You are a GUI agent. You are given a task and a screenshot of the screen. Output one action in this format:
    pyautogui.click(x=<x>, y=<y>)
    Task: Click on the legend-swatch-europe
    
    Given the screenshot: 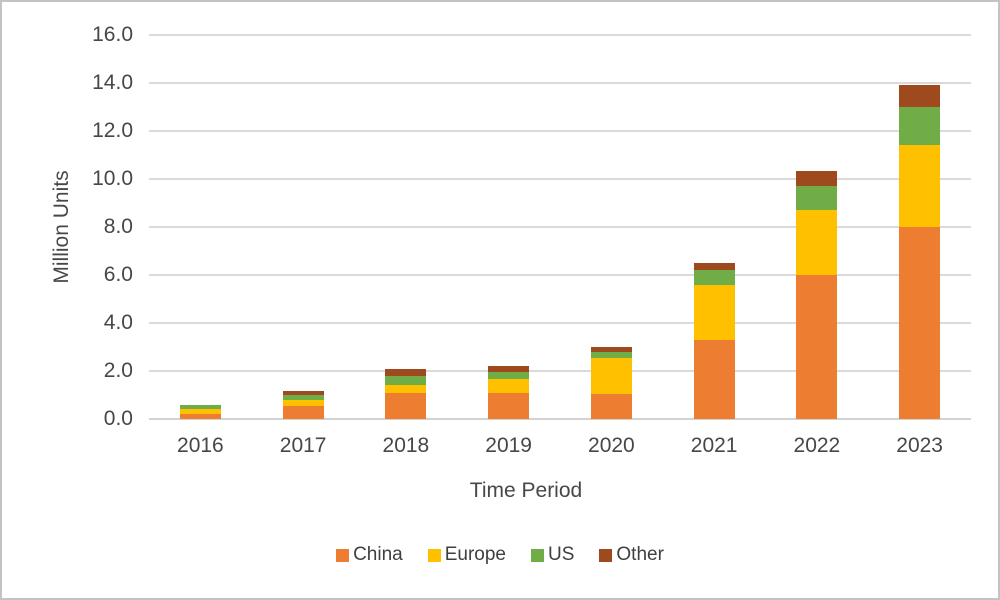 What is the action you would take?
    pyautogui.click(x=434, y=555)
    